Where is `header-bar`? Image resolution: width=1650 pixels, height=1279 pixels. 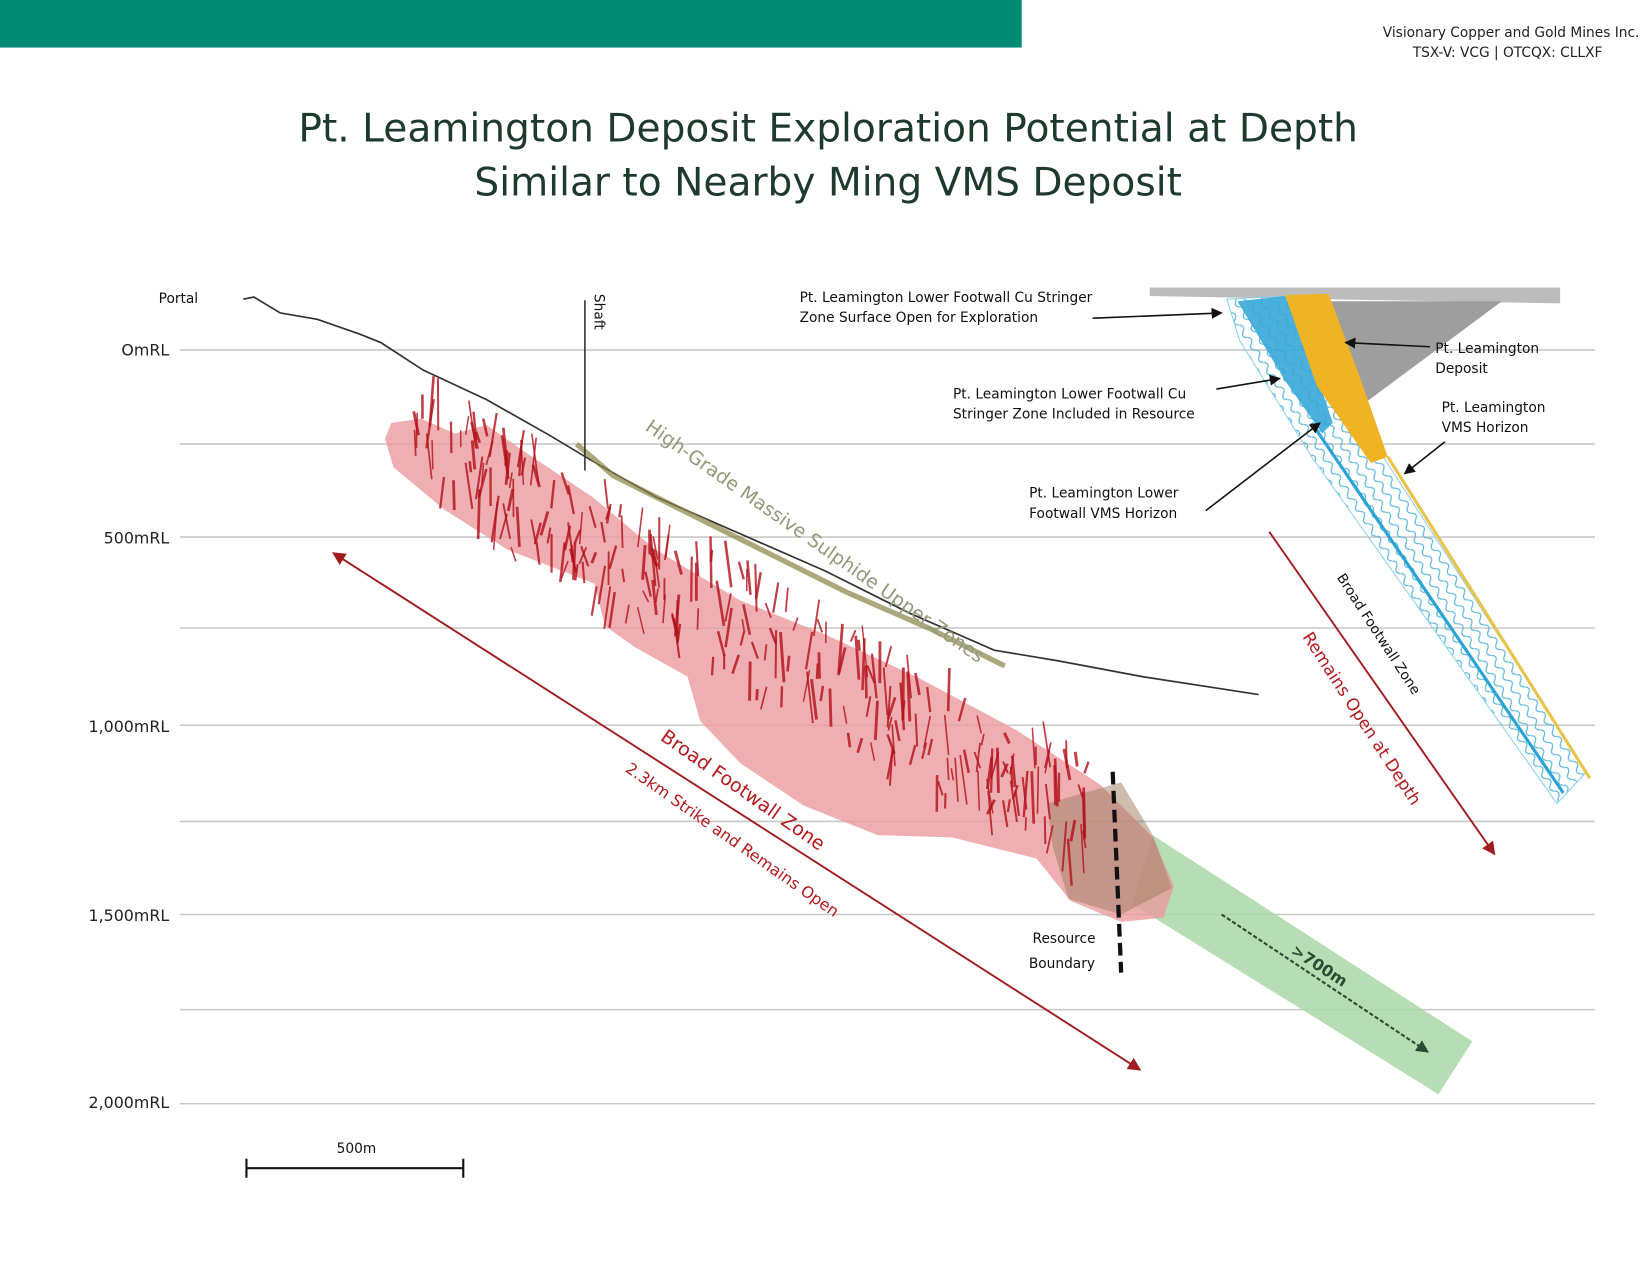
header-bar is located at coordinates (511, 24).